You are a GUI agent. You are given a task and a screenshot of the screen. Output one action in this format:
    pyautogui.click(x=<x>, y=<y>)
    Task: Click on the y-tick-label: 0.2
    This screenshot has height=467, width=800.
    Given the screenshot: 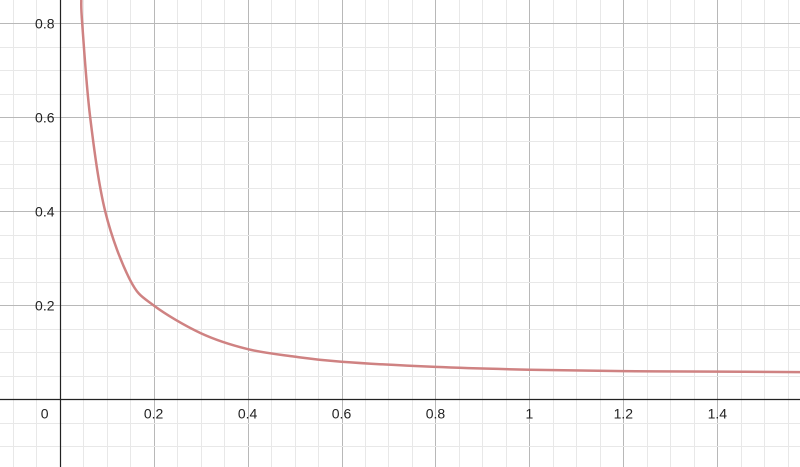 What is the action you would take?
    pyautogui.click(x=45, y=305)
    